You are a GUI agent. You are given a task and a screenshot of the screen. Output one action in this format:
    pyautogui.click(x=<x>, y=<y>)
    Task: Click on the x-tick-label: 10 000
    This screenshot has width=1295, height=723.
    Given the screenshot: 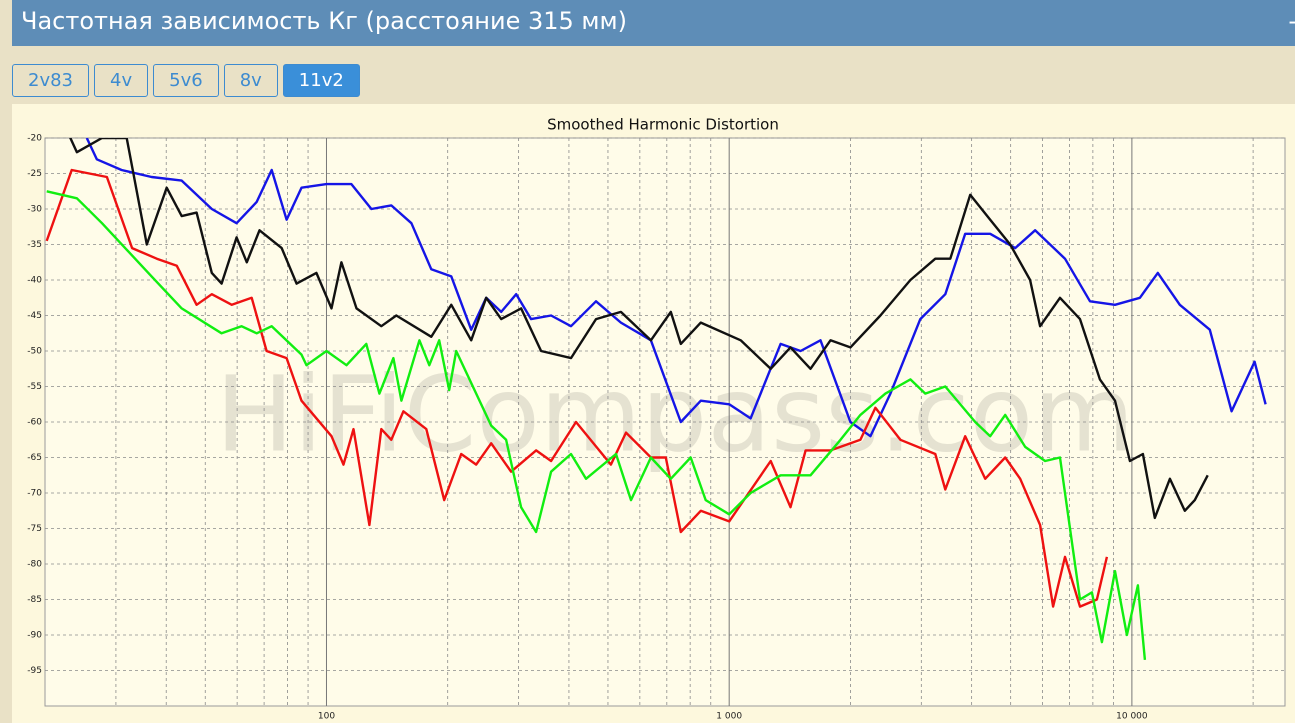 What is the action you would take?
    pyautogui.click(x=1132, y=717)
    